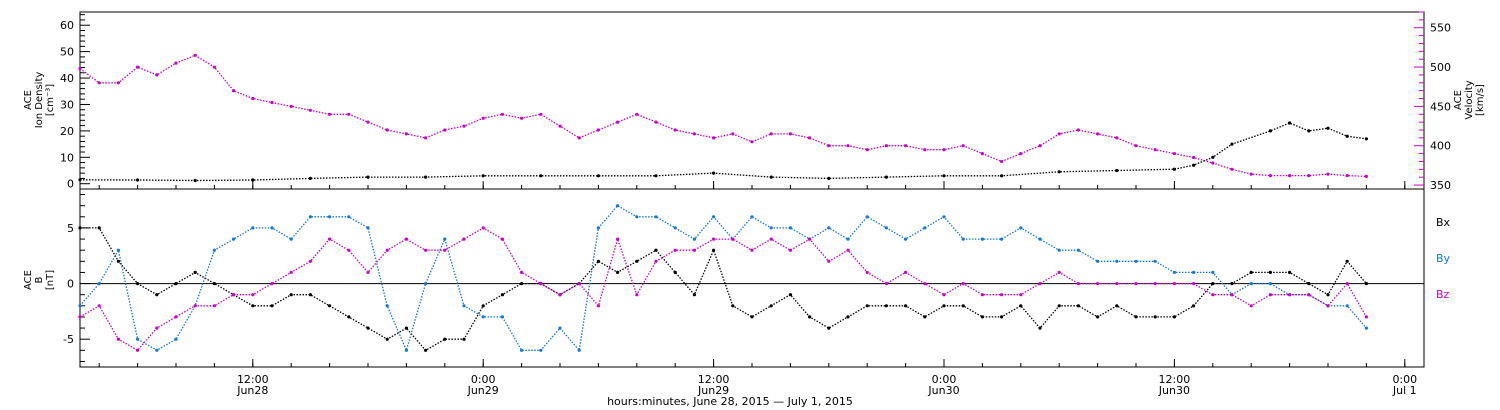 Image resolution: width=1500 pixels, height=410 pixels. Describe the element at coordinates (70, 184) in the screenshot. I see `density-tick-label: 0` at that location.